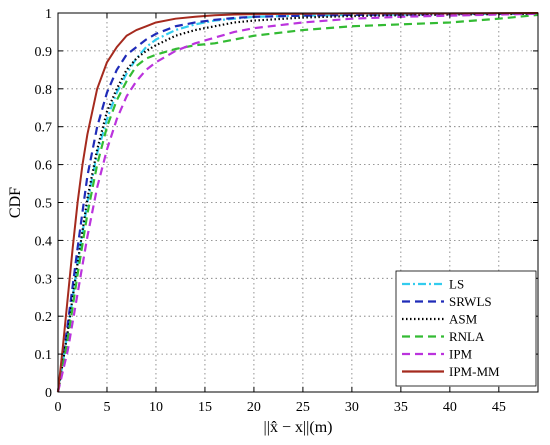 The height and width of the screenshot is (445, 550). Describe the element at coordinates (48, 14) in the screenshot. I see `y-tick-label: 1` at that location.